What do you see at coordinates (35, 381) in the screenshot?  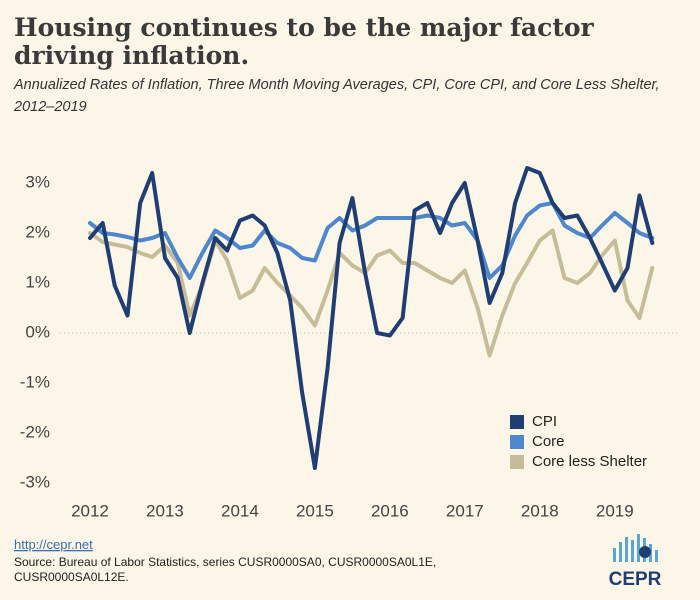 I see `y-tick-label: -1%` at bounding box center [35, 381].